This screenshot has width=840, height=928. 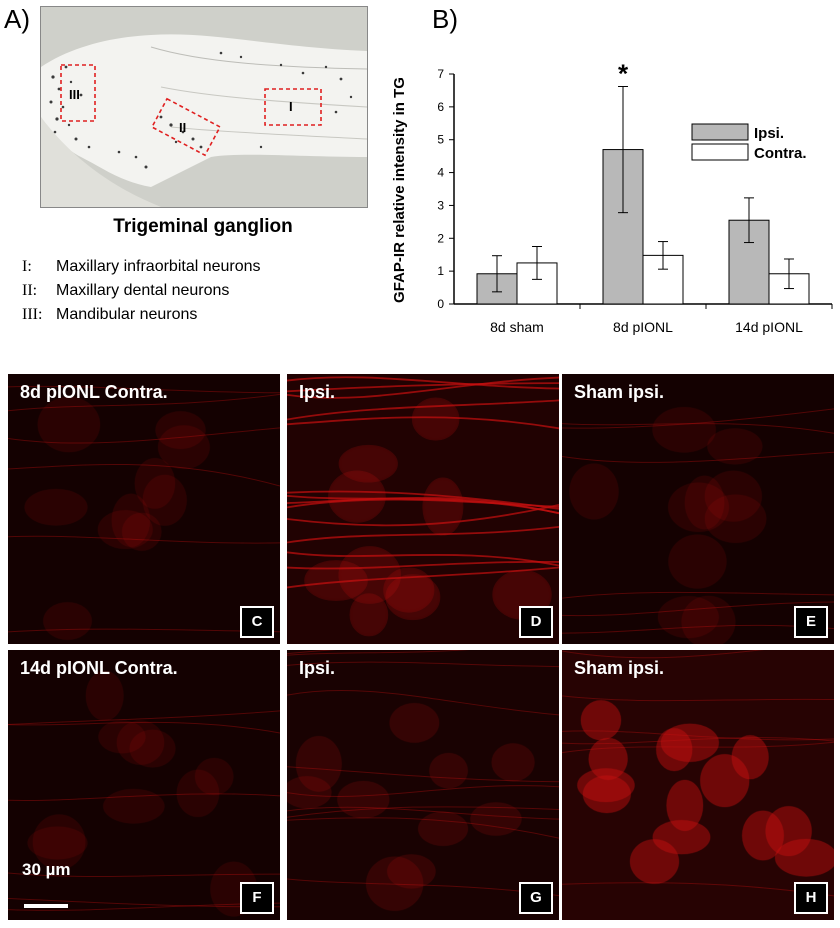 I want to click on y-tick-label: 5, so click(x=440, y=140).